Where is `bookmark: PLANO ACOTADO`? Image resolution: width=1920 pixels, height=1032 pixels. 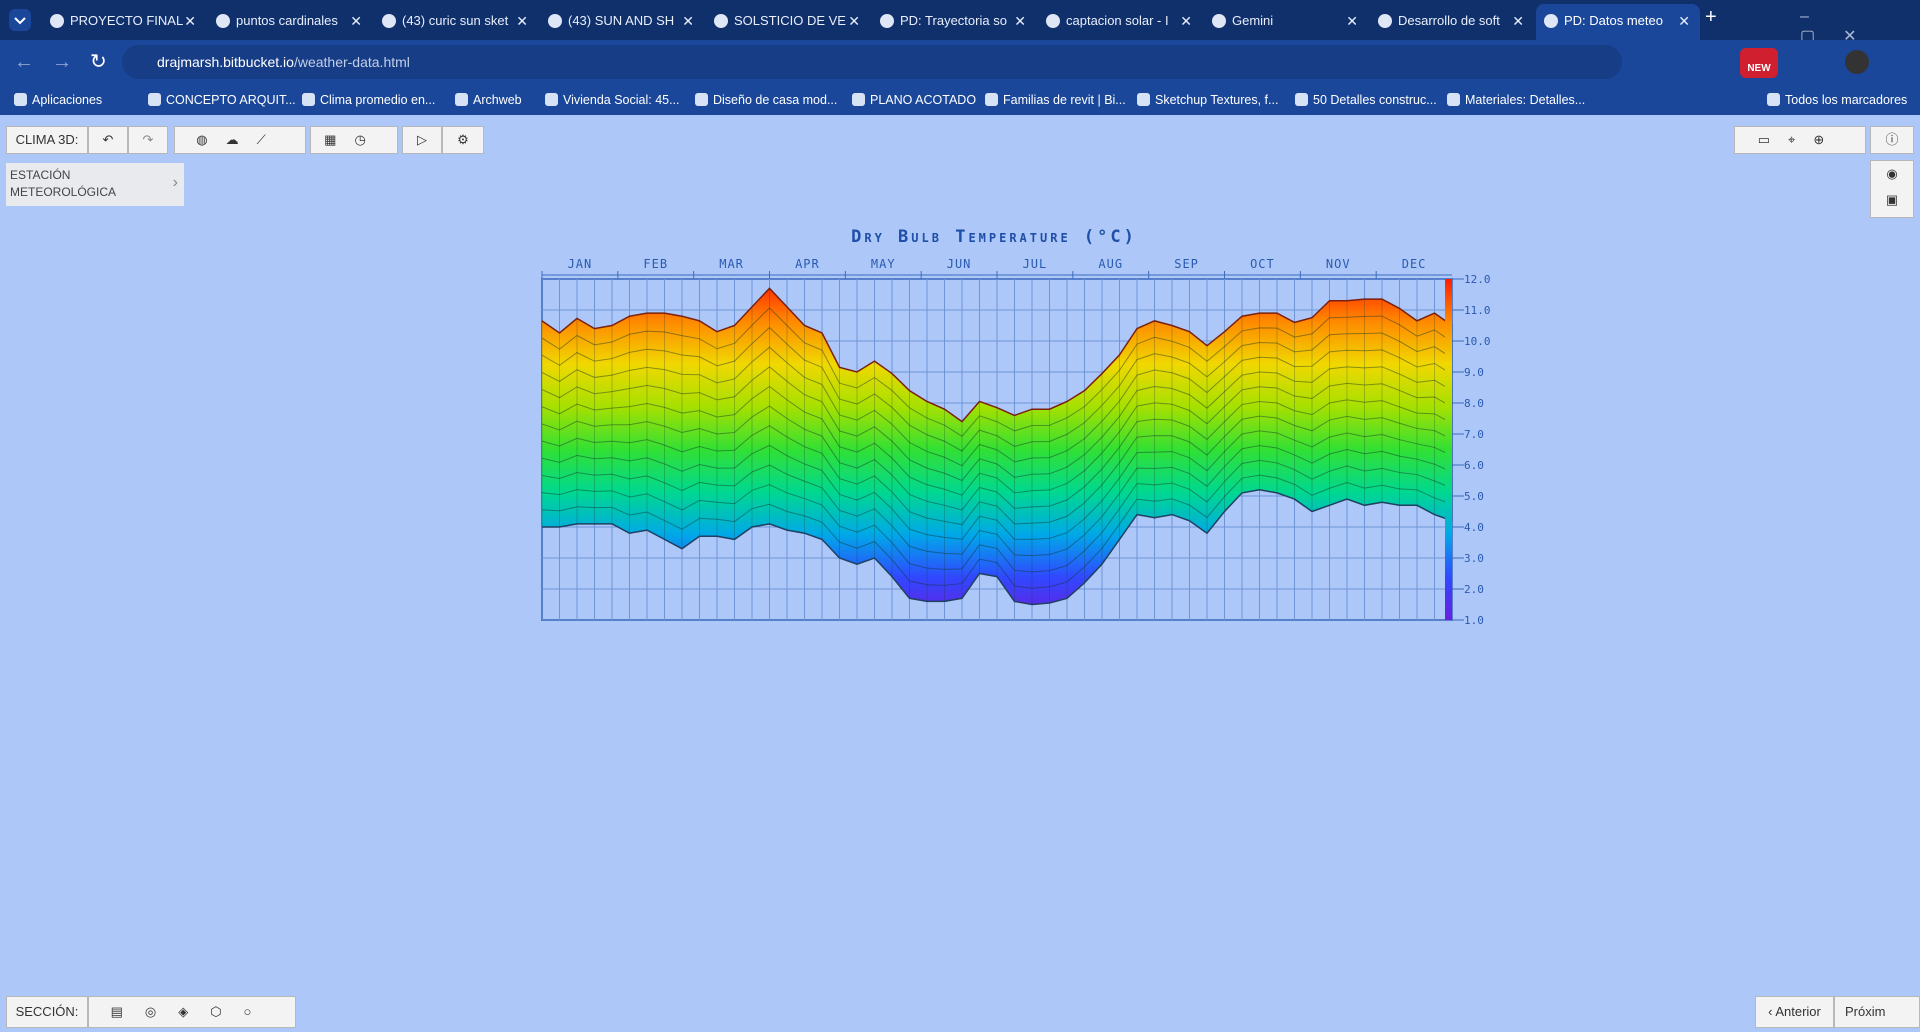
bookmark: PLANO ACOTADO is located at coordinates (914, 100).